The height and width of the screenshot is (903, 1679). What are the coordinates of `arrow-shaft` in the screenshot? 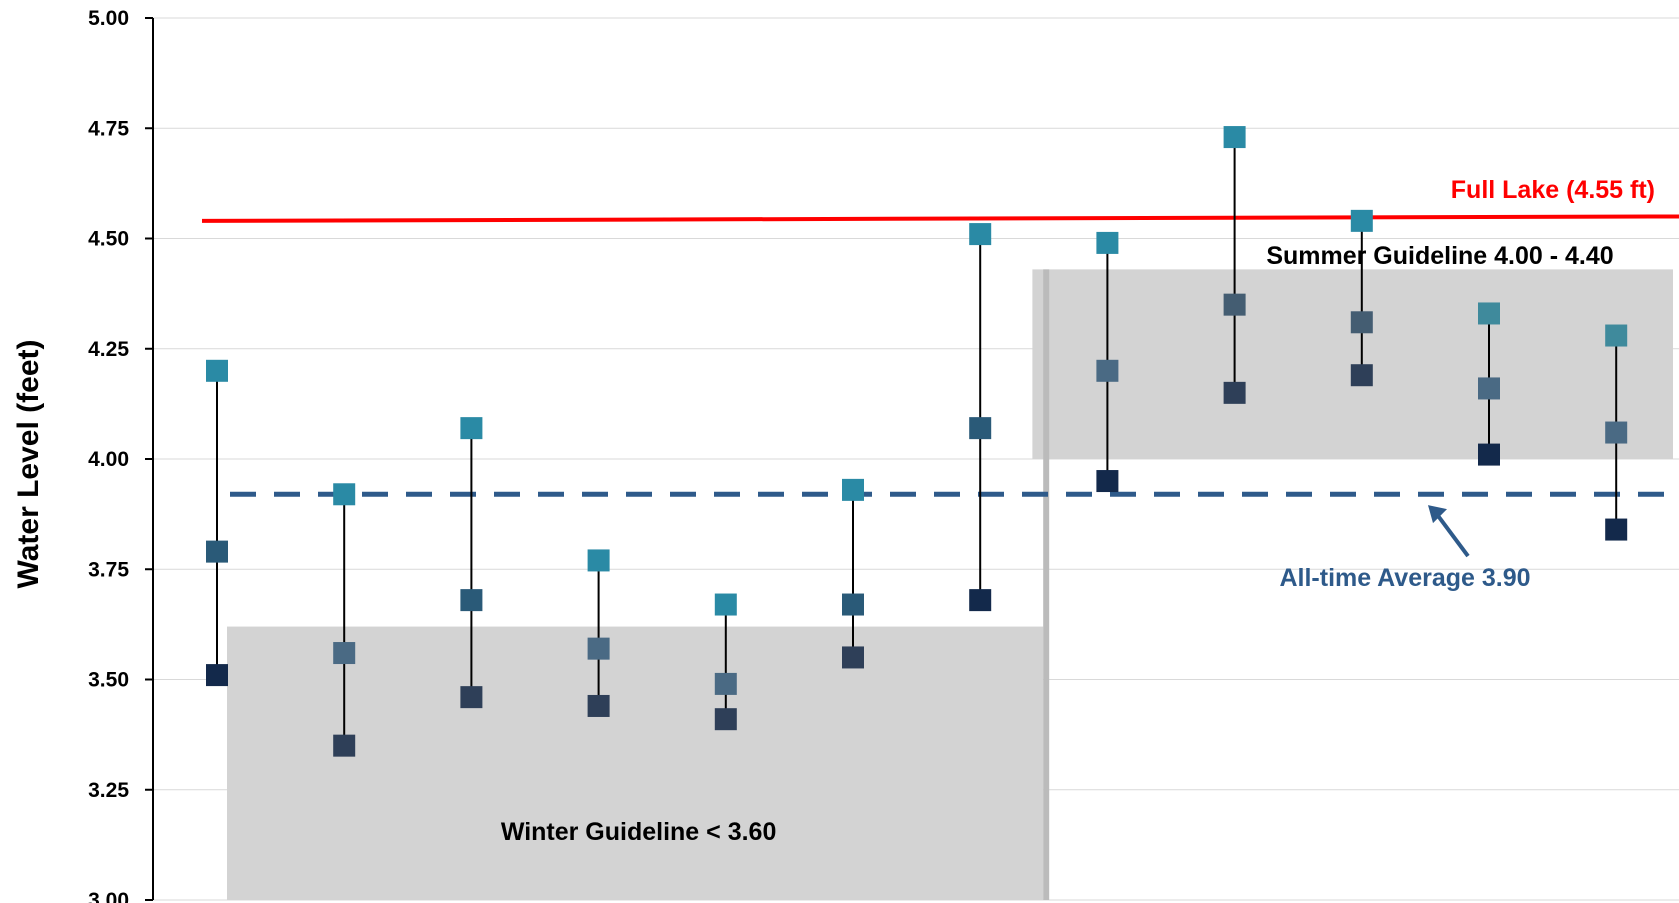 It's located at (1452, 534).